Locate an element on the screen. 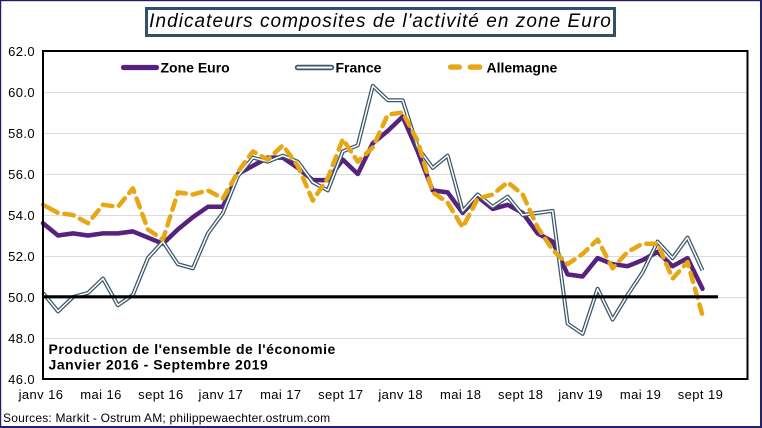 This screenshot has height=428, width=762. svg-text: Allemagne is located at coordinates (522, 68).